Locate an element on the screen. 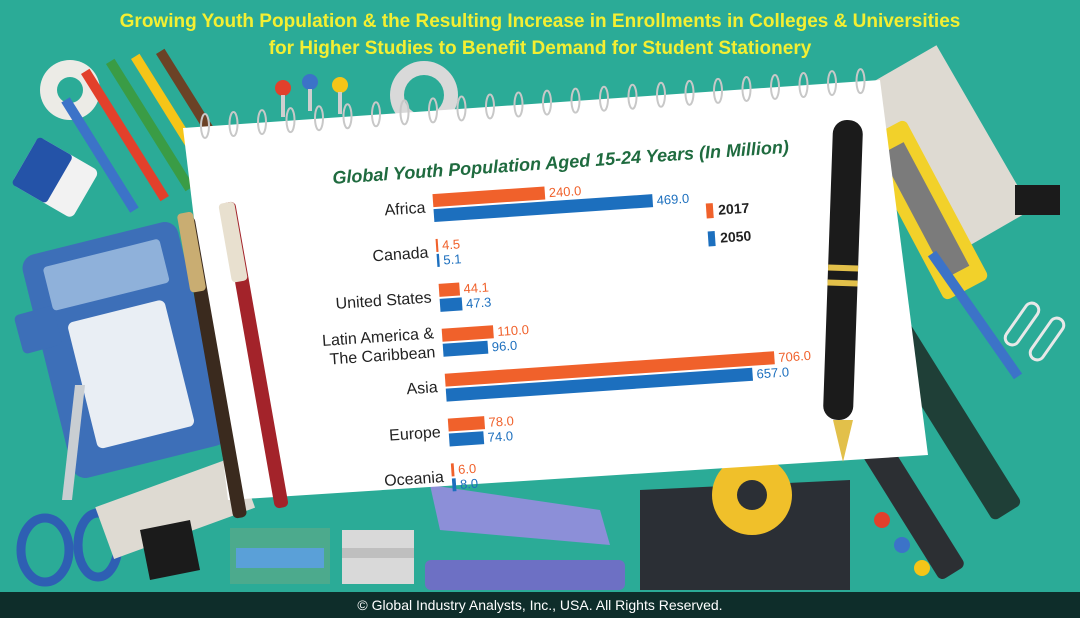 The height and width of the screenshot is (618, 1080). data-label: 47.3 is located at coordinates (479, 302).